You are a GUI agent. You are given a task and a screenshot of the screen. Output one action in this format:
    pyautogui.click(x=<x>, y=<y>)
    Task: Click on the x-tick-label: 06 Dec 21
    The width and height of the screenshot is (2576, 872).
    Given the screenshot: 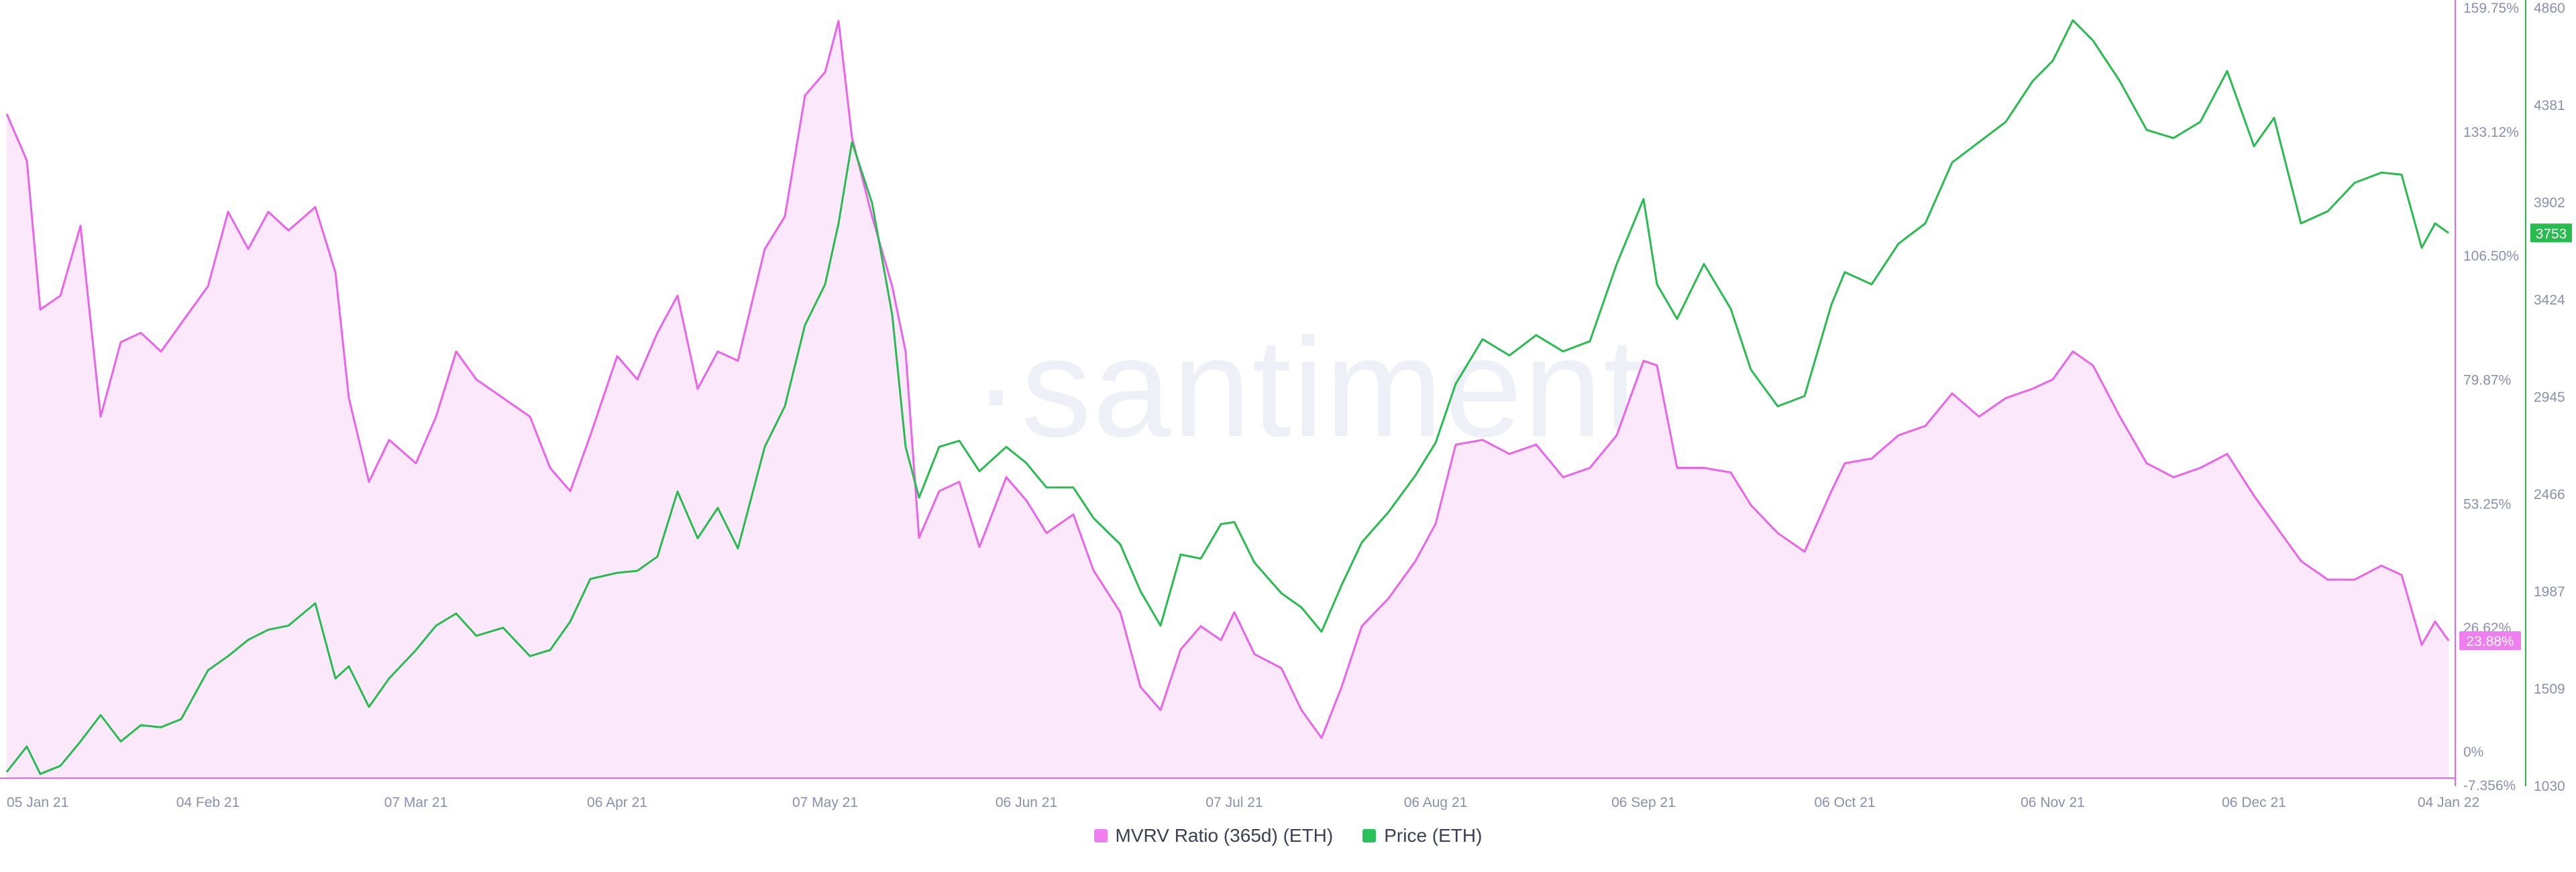 What is the action you would take?
    pyautogui.click(x=2254, y=802)
    